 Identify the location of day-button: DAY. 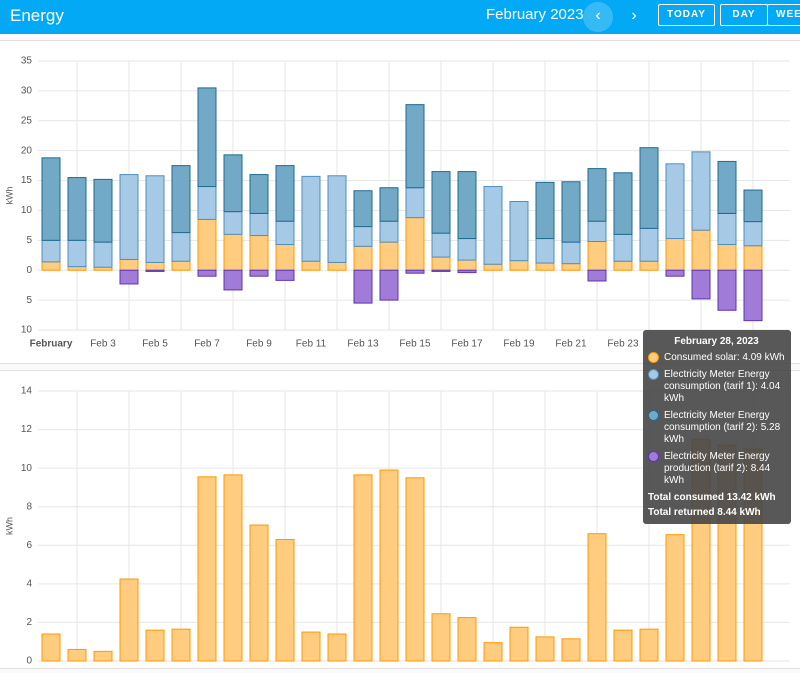
(744, 15).